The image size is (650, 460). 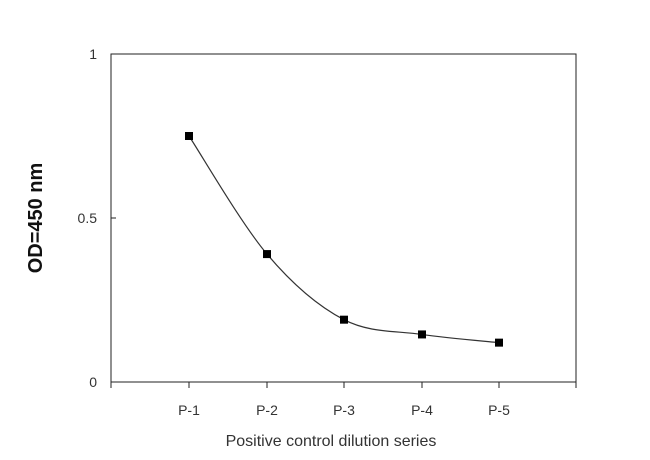 I want to click on y-tick-label: 1, so click(x=93, y=54).